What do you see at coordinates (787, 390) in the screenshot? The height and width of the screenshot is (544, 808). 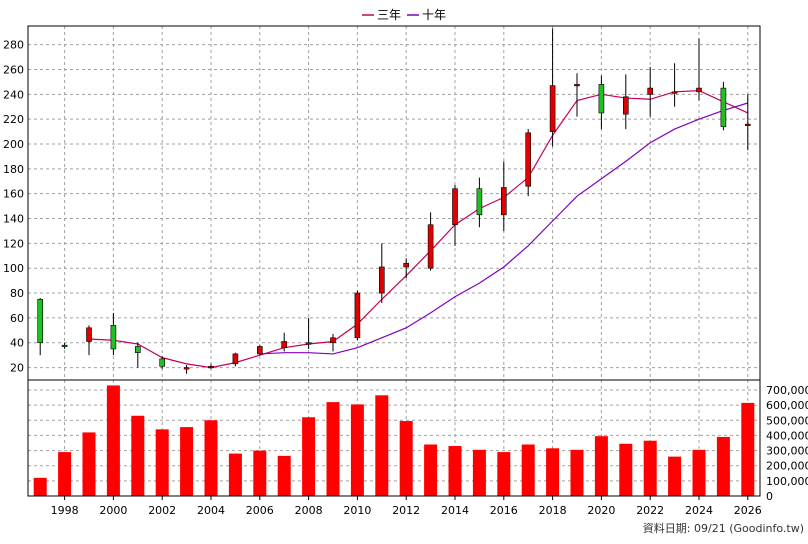 I see `volume-tick-label: 700,000` at bounding box center [787, 390].